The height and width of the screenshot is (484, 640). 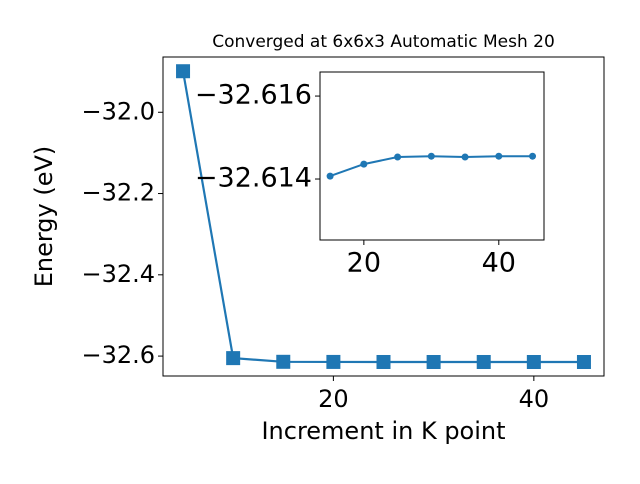 What do you see at coordinates (253, 178) in the screenshot?
I see `y-tick-label: −32.614` at bounding box center [253, 178].